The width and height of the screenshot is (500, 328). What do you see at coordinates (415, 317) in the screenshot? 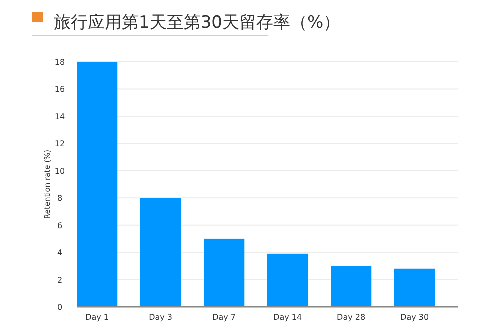
I see `x-tick-label: Day 30` at bounding box center [415, 317].